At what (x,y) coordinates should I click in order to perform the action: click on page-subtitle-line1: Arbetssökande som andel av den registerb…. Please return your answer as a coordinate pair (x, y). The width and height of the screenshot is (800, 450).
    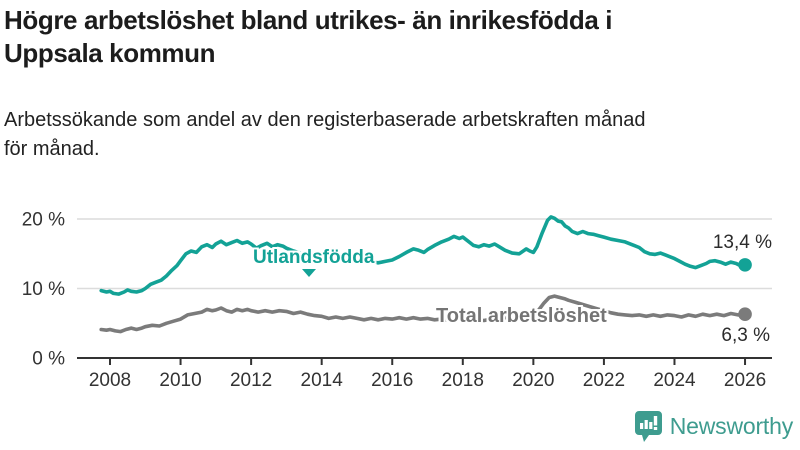
    Looking at the image, I should click on (325, 120).